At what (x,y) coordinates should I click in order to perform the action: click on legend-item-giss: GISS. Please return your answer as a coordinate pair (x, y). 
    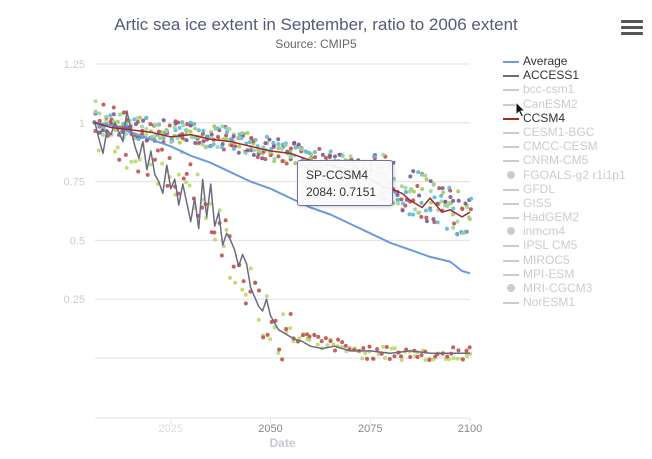
    Looking at the image, I should click on (575, 203).